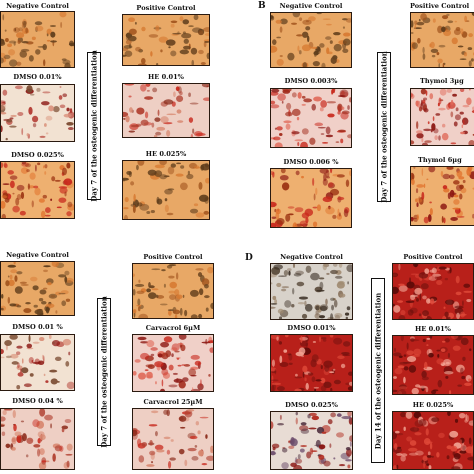 The height and width of the screenshot is (474, 474). I want to click on label-b-thymol-high: Thymol 6µg, so click(440, 160).